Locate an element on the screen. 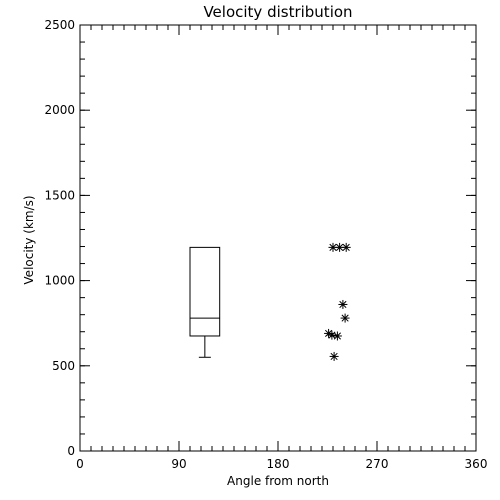  x-tick-label: 90 is located at coordinates (178, 464).